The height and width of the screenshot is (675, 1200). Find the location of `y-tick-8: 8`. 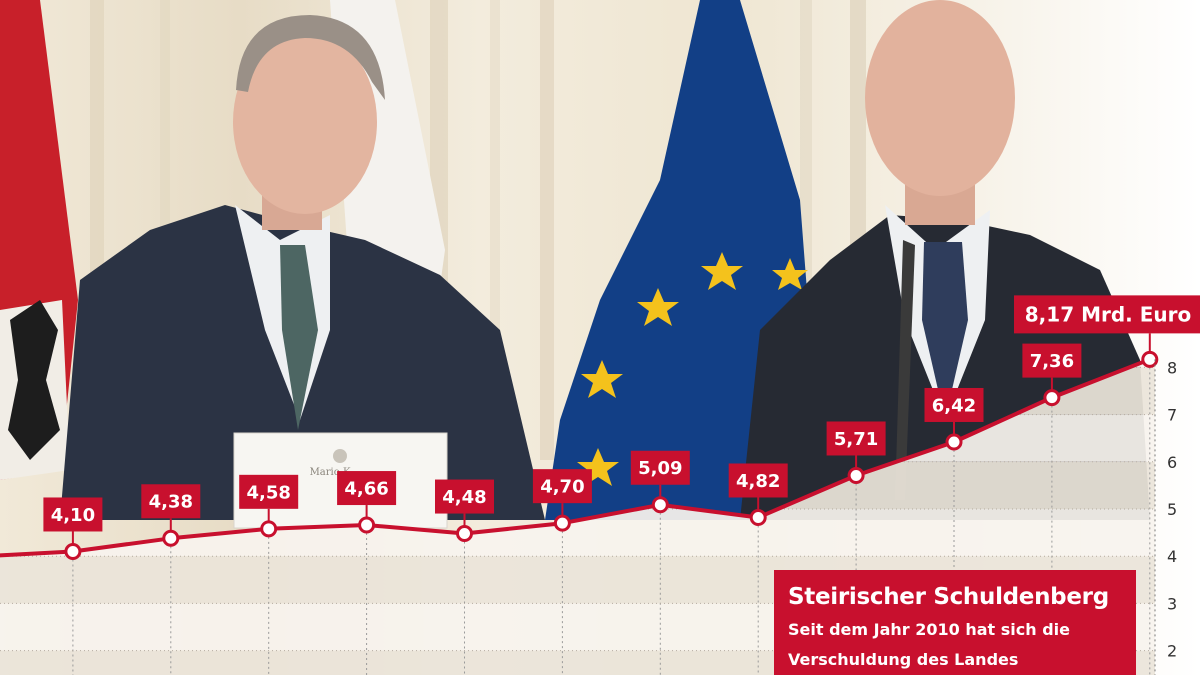

y-tick-8: 8 is located at coordinates (1172, 367).